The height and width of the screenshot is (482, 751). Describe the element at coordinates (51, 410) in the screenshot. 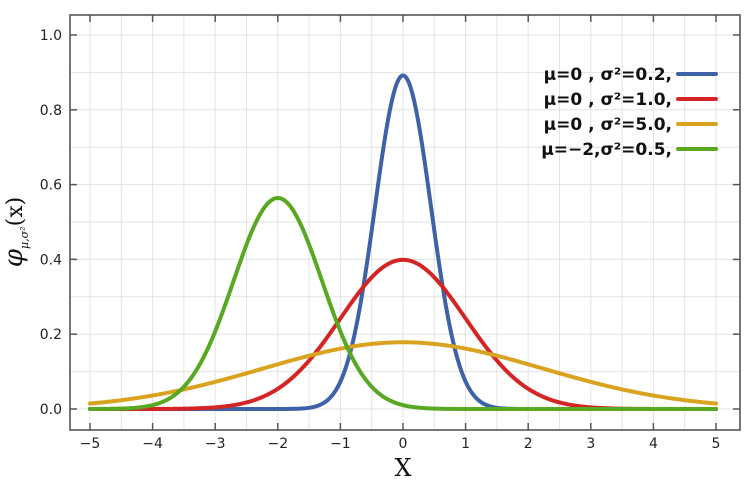

I see `y-tick-label: 0.0` at that location.